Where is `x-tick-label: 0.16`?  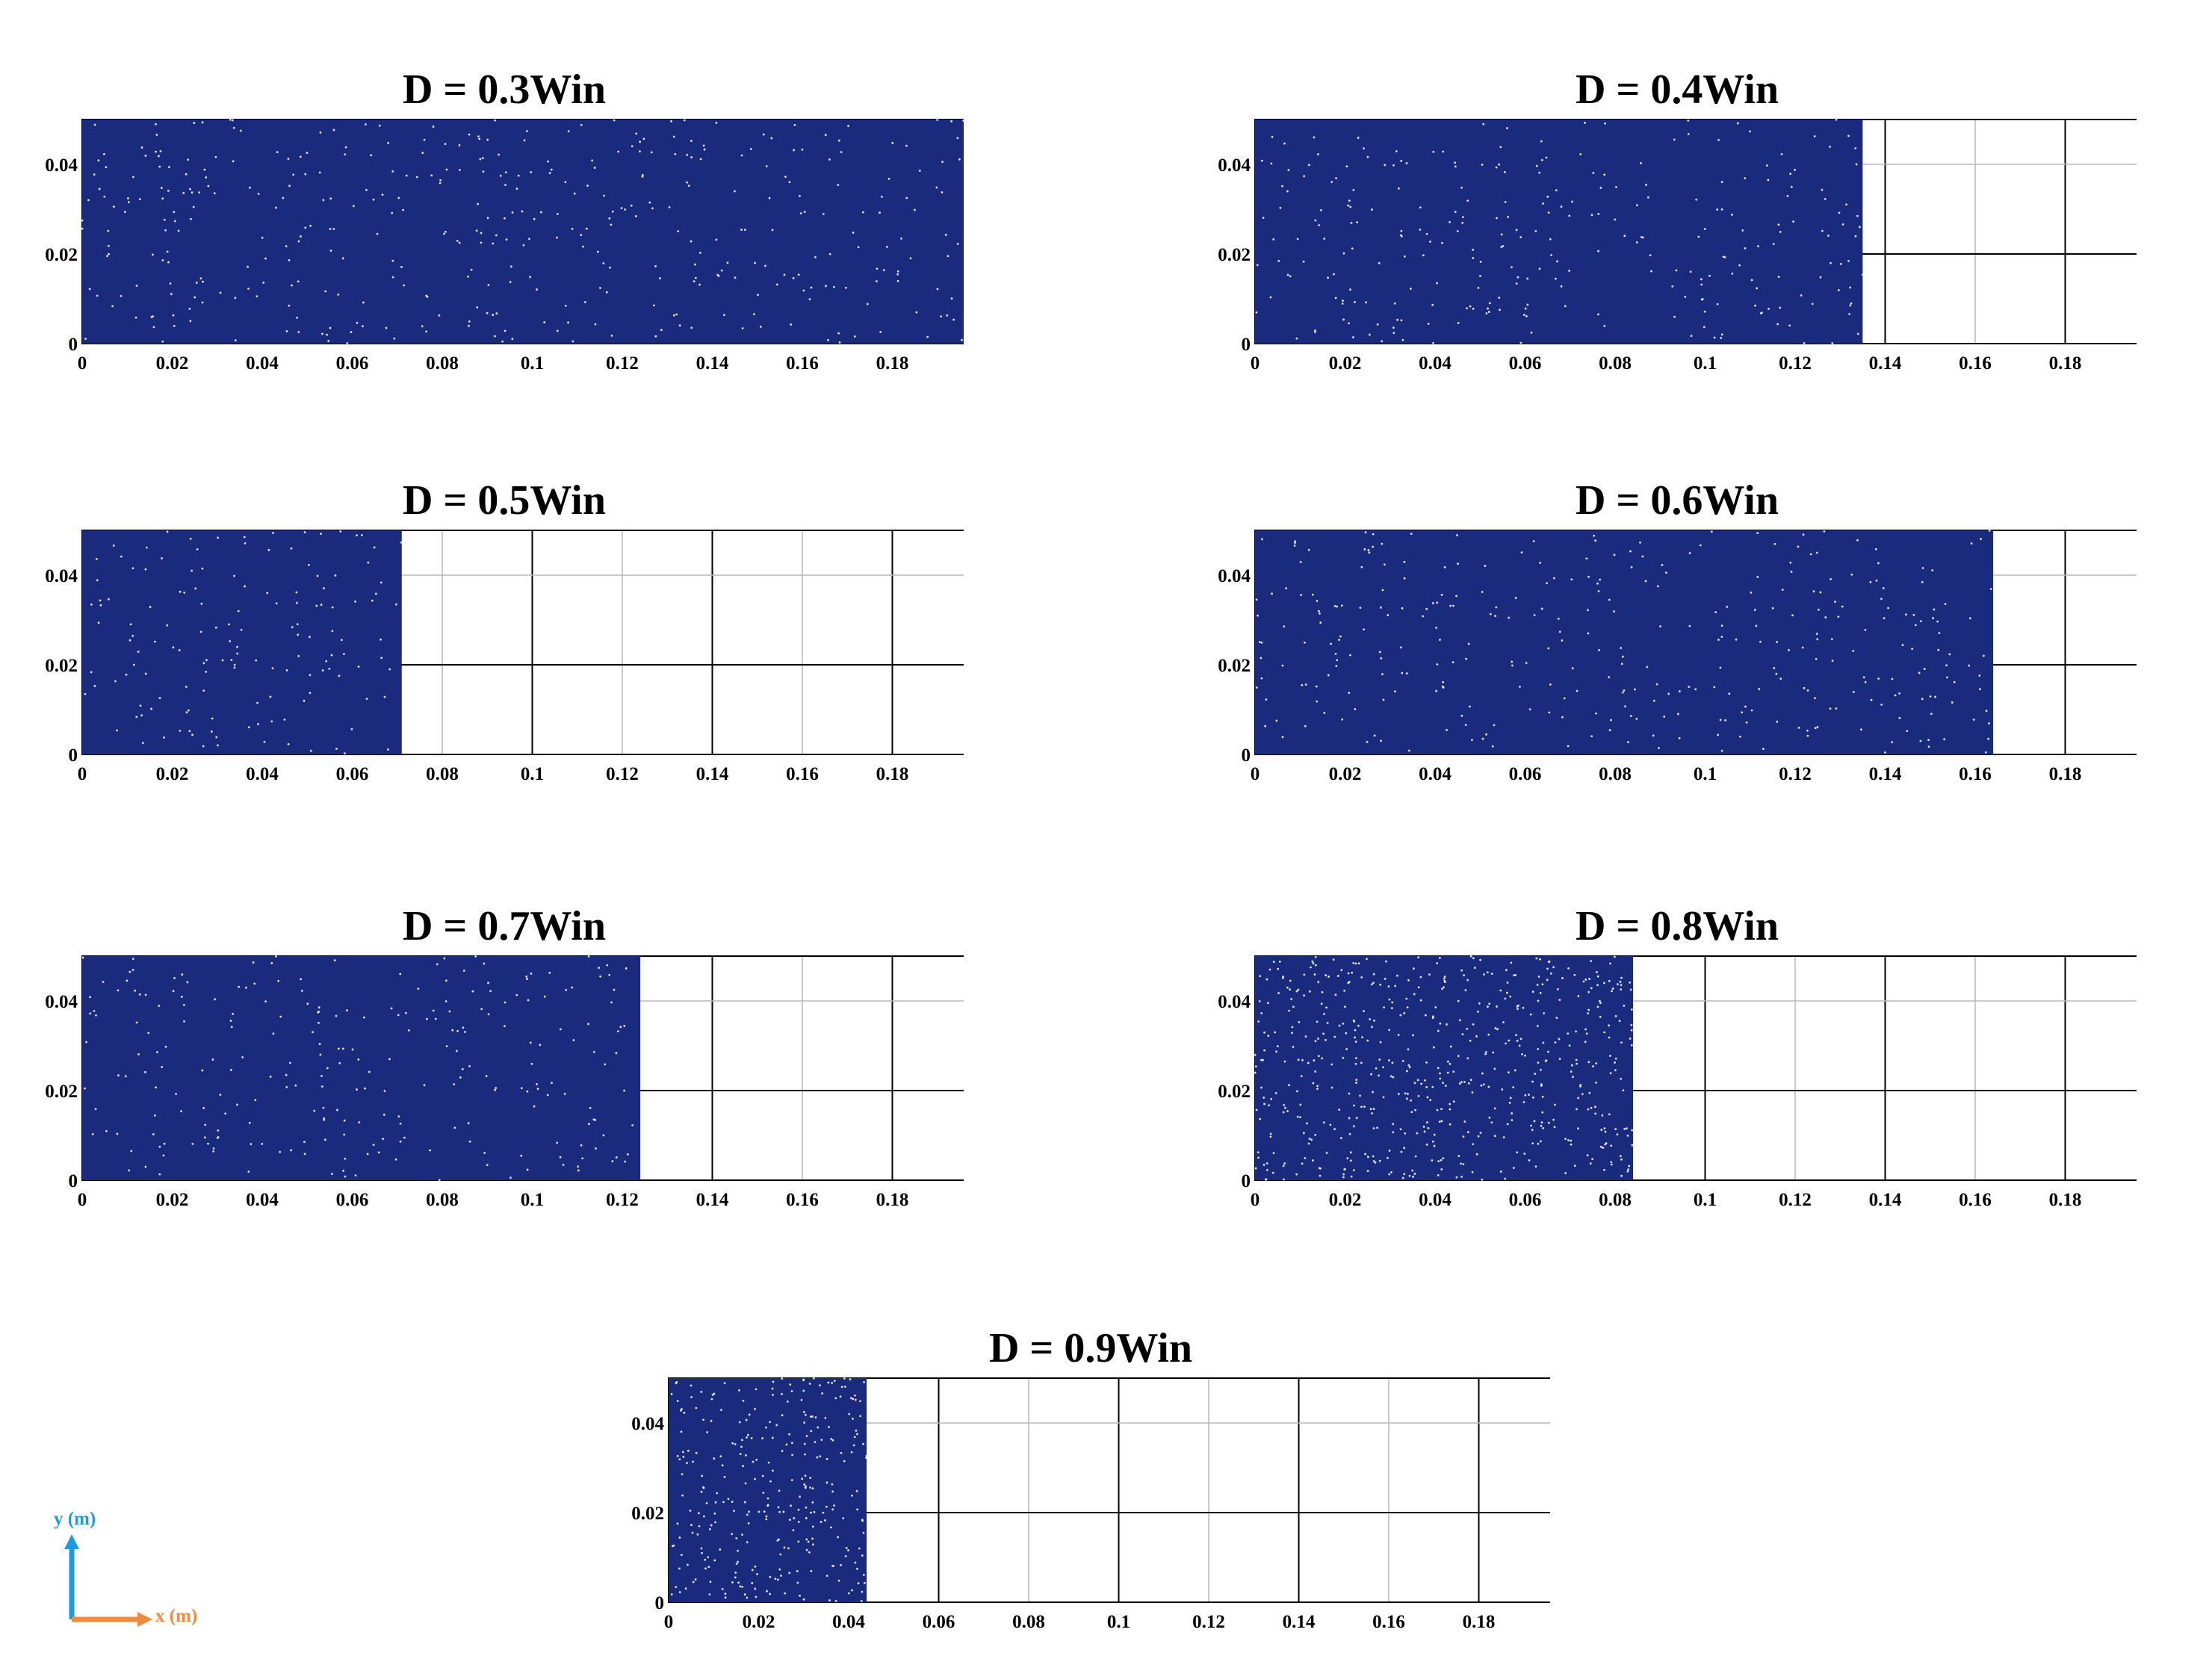
x-tick-label: 0.16 is located at coordinates (802, 774).